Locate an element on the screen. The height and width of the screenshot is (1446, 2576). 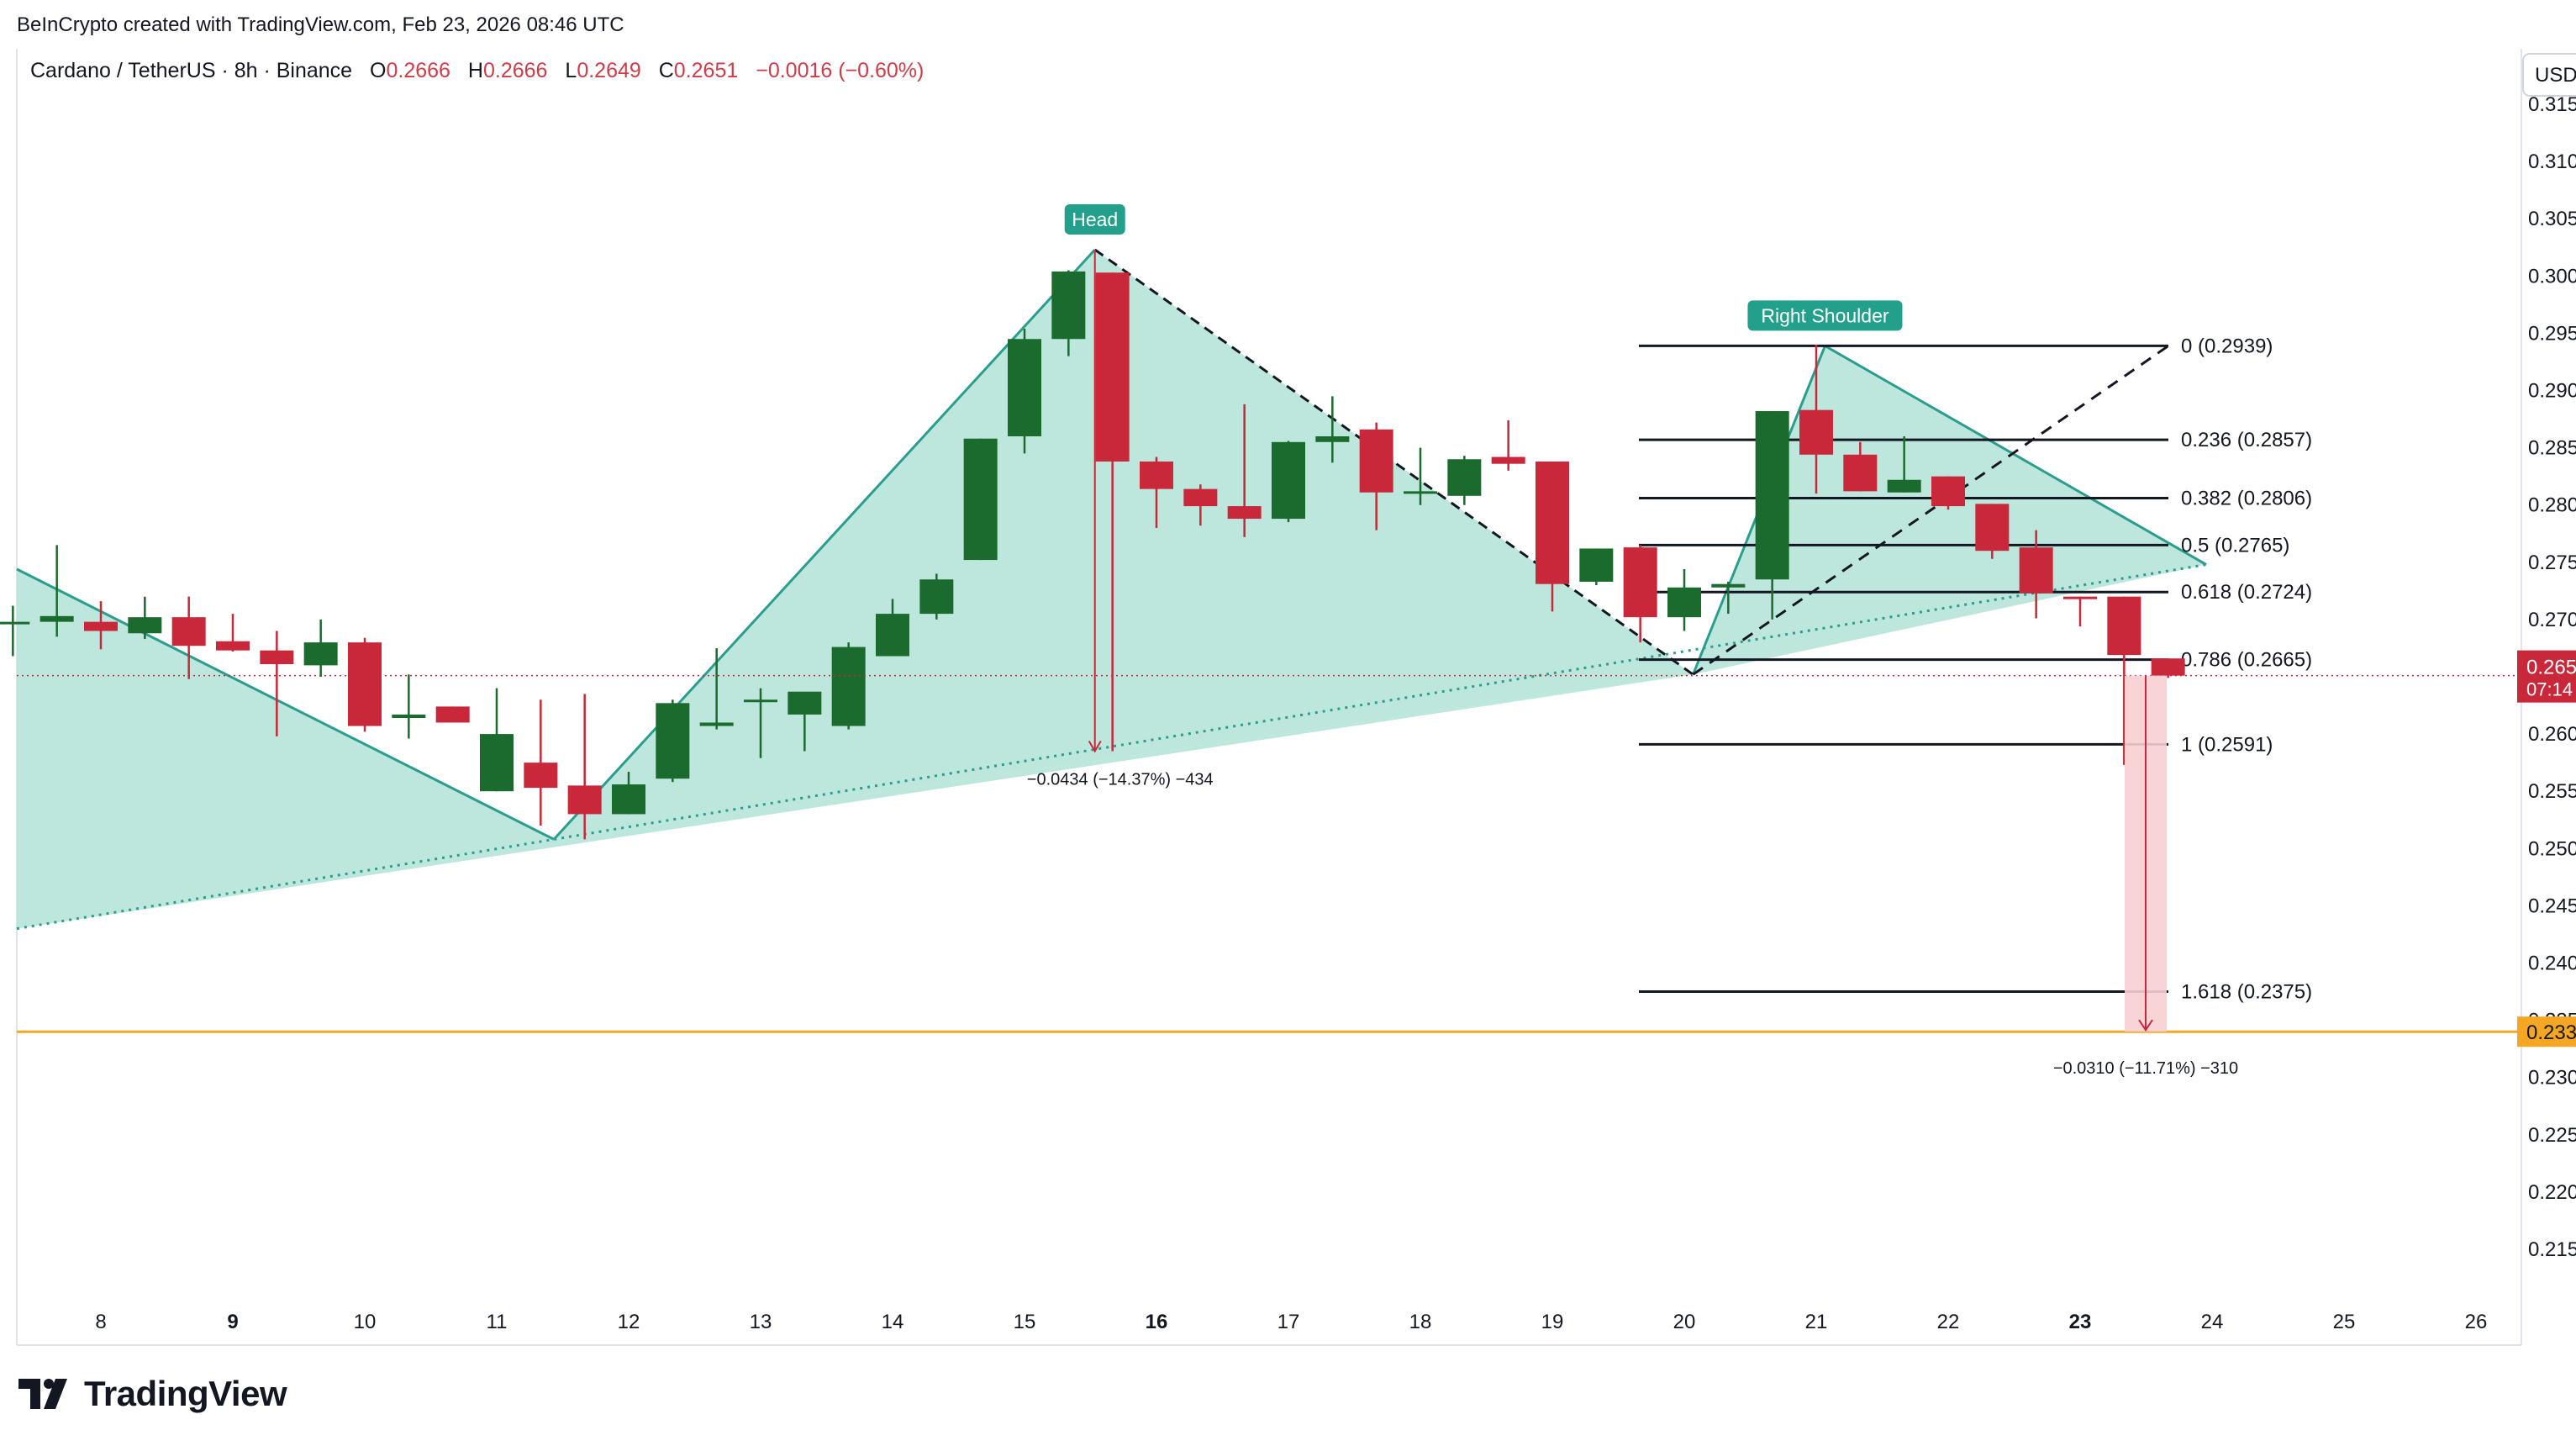
price-tick-label: 0.270 is located at coordinates (2552, 620).